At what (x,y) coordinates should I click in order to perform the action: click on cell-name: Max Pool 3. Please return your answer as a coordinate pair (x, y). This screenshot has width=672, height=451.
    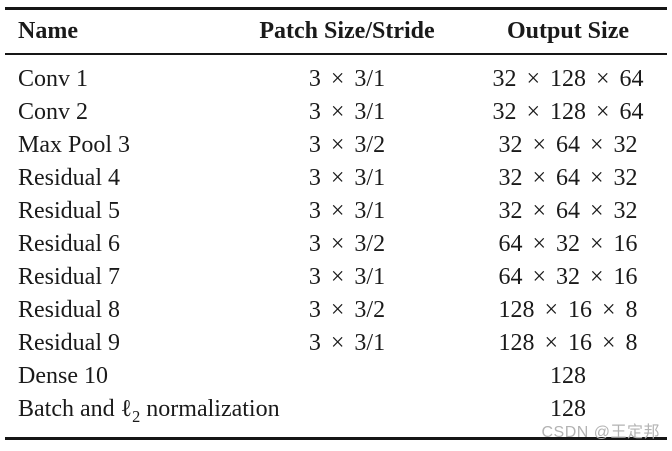
    Looking at the image, I should click on (74, 145).